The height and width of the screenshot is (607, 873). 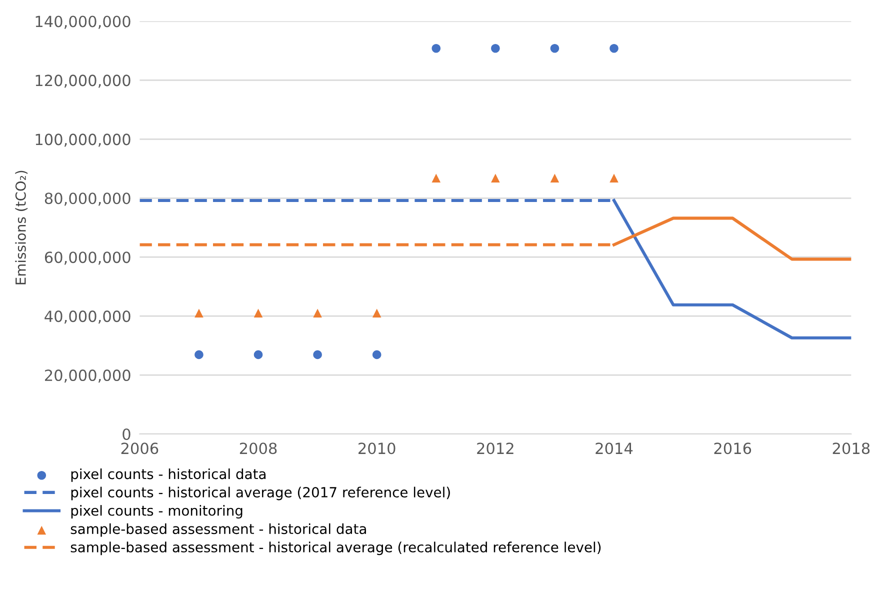 What do you see at coordinates (258, 448) in the screenshot?
I see `x-tick-label: 2008` at bounding box center [258, 448].